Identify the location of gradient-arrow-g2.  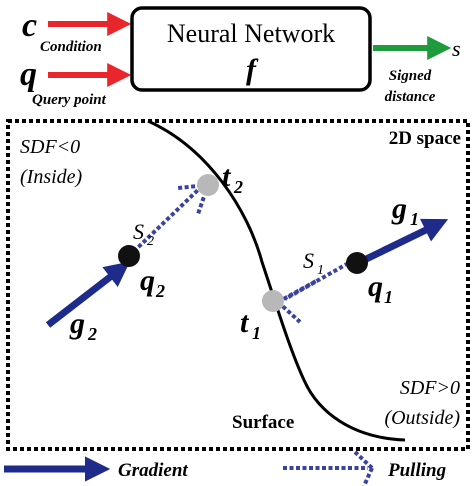
(87, 294).